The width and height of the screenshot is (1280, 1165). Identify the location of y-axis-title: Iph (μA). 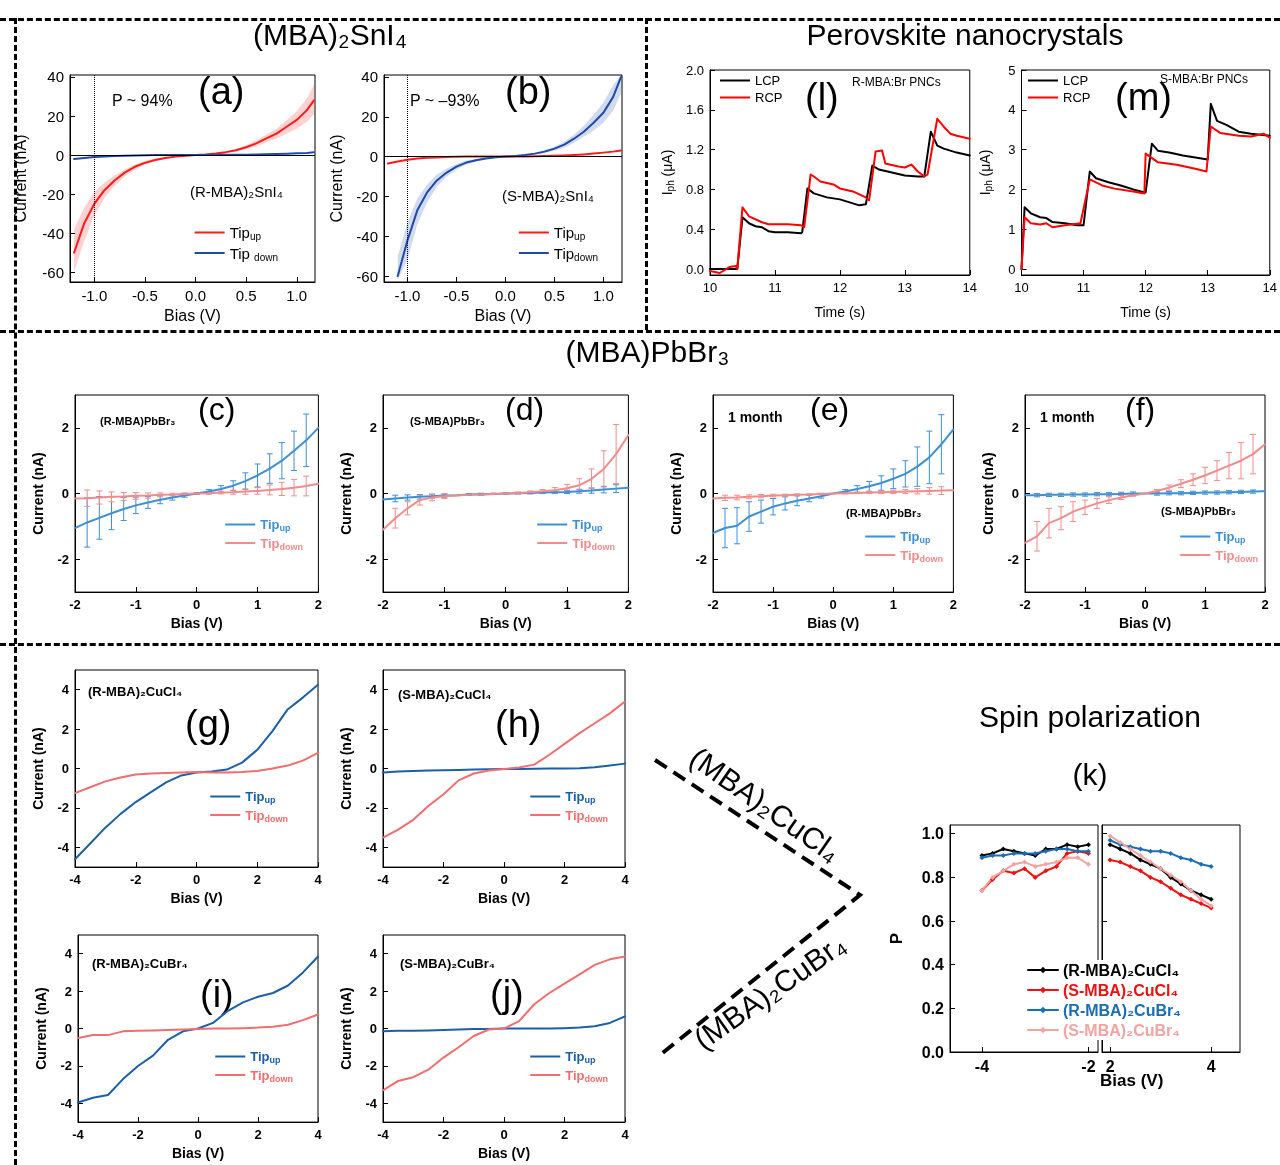
(985, 172).